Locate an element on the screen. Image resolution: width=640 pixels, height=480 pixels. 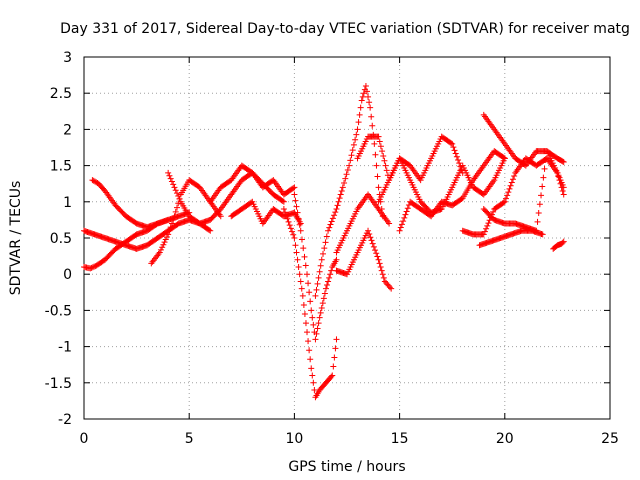
y-tick-label: 0.5 is located at coordinates (61, 239).